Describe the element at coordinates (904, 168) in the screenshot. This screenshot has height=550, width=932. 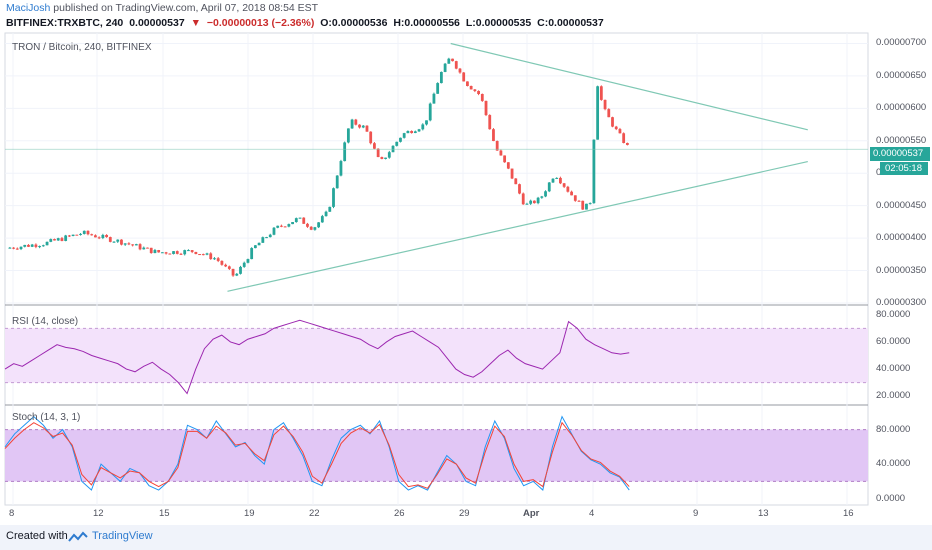
I see `bar-countdown-badge: 02:05:18` at that location.